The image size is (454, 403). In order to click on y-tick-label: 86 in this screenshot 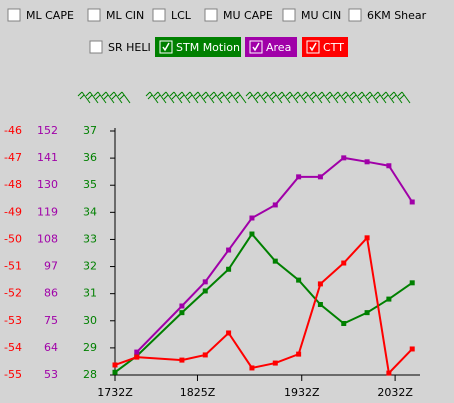, I will do `click(51, 293)`.